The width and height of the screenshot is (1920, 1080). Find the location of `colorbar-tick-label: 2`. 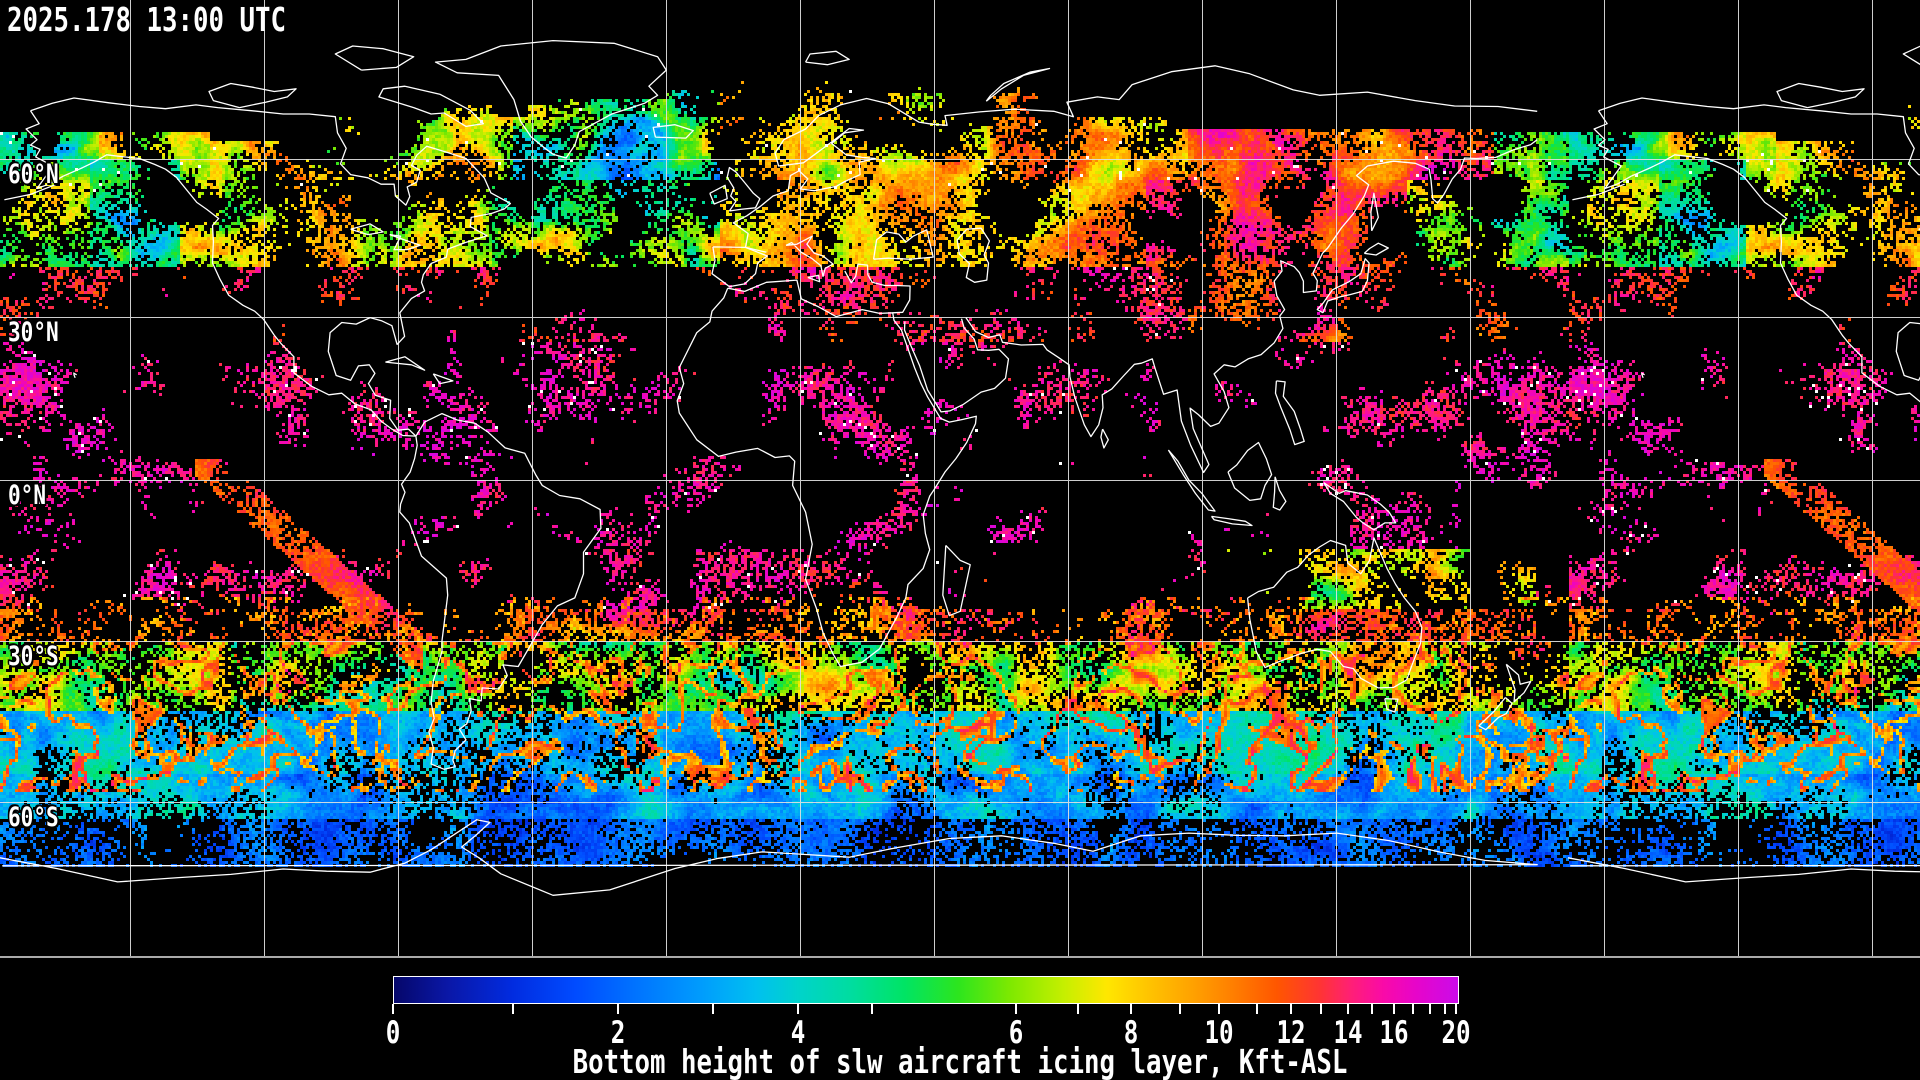

colorbar-tick-label: 2 is located at coordinates (618, 1033).